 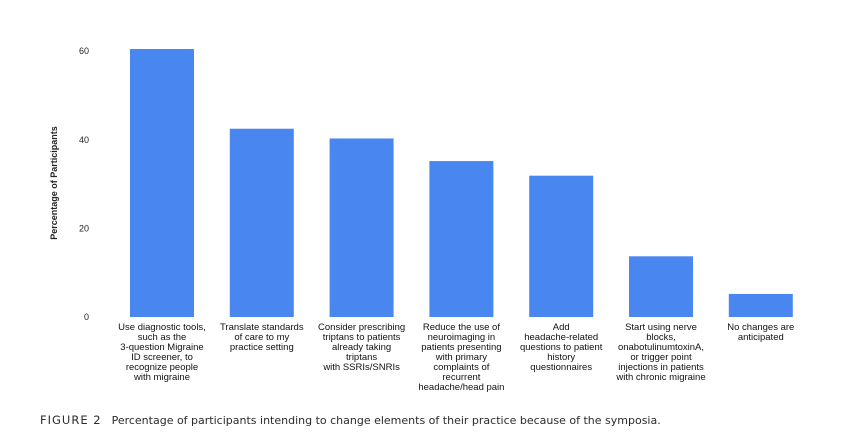 What do you see at coordinates (84, 51) in the screenshot?
I see `y-tick-label: 60` at bounding box center [84, 51].